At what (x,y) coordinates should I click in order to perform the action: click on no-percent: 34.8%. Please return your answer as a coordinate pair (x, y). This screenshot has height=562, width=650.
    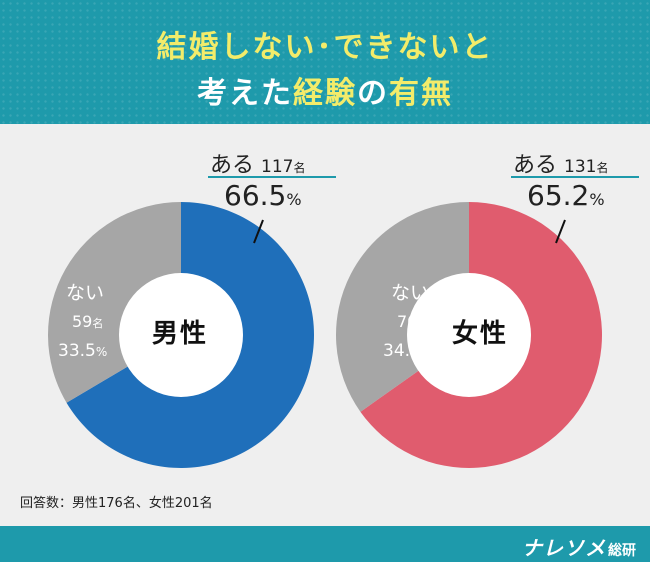
    Looking at the image, I should click on (407, 351).